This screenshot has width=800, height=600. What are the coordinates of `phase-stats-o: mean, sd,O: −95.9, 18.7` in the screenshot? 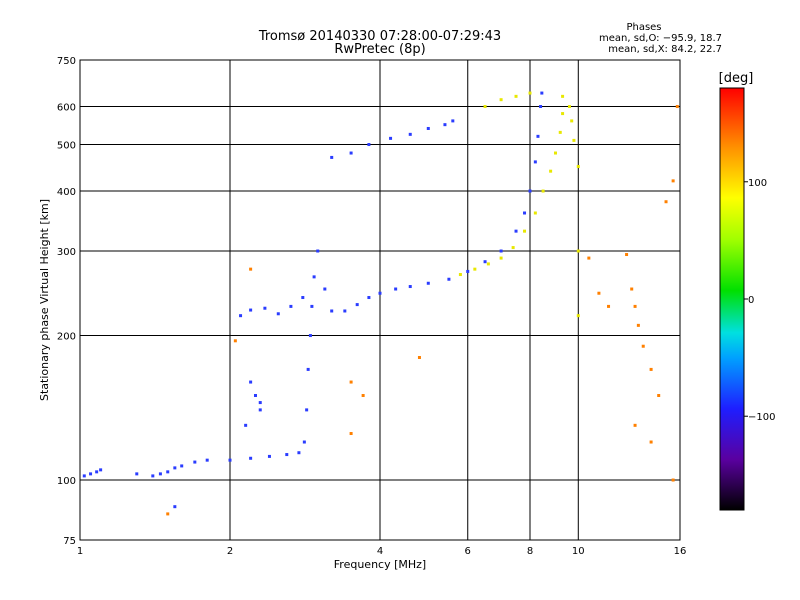 It's located at (660, 38).